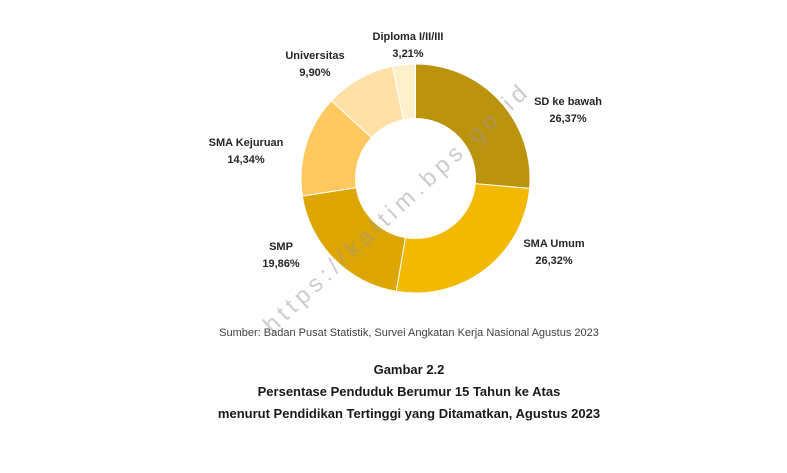 Image resolution: width=787 pixels, height=473 pixels. What do you see at coordinates (568, 110) in the screenshot?
I see `slice-label-sd-ke-bawah: SD ke bawah 26,37%` at bounding box center [568, 110].